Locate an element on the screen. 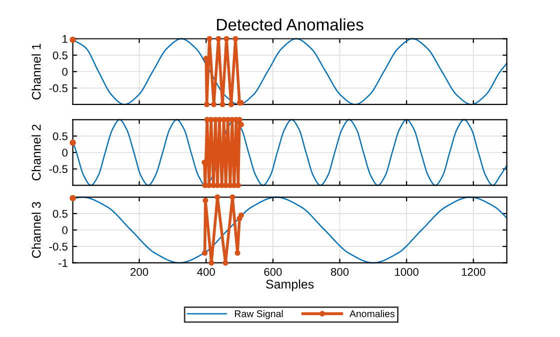 This screenshot has width=560, height=337. x-tick-label: 1200 is located at coordinates (474, 272).